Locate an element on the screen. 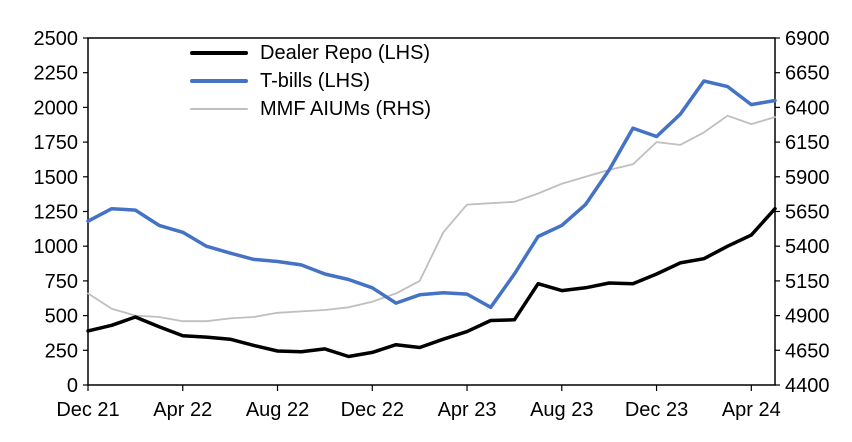 The height and width of the screenshot is (442, 852). y-axis-left-tick-label: 2500 is located at coordinates (56, 39).